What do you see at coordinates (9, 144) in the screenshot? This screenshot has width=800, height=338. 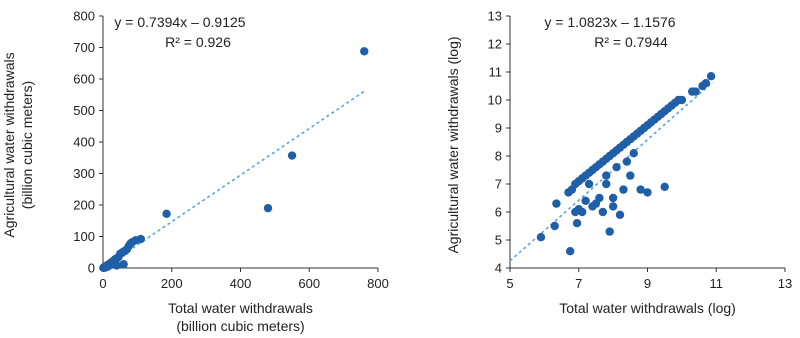 I see `y-axis-label: Agricultural water withdrawals` at bounding box center [9, 144].